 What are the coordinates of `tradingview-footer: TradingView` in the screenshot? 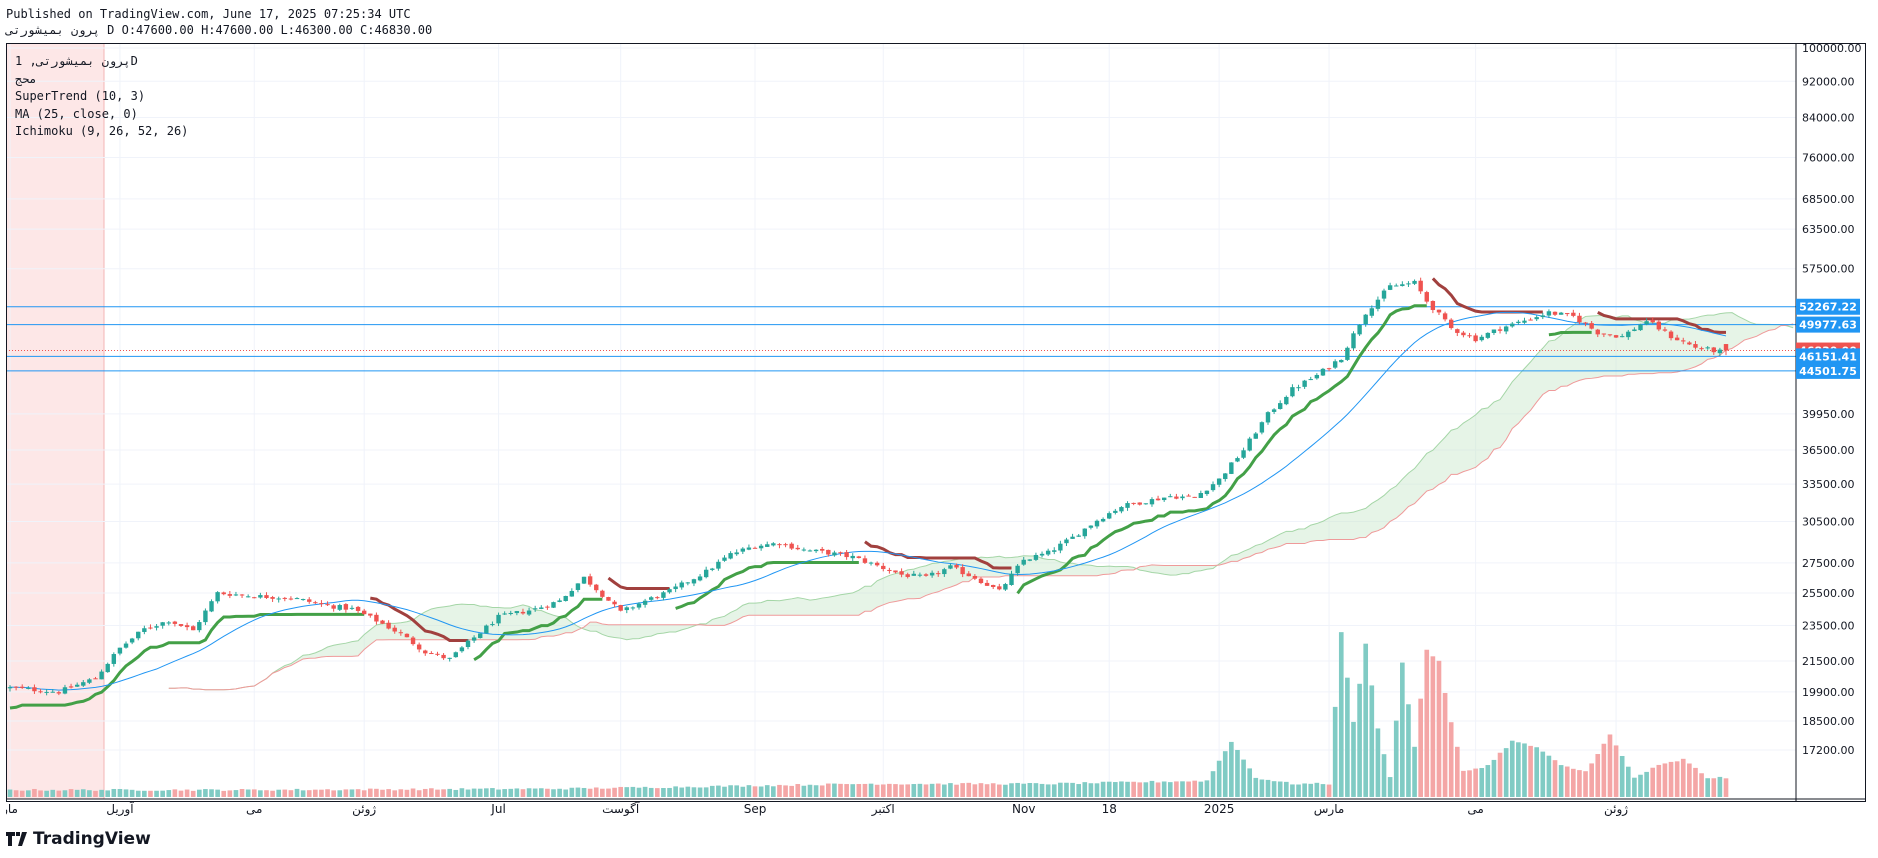 It's located at (78, 839).